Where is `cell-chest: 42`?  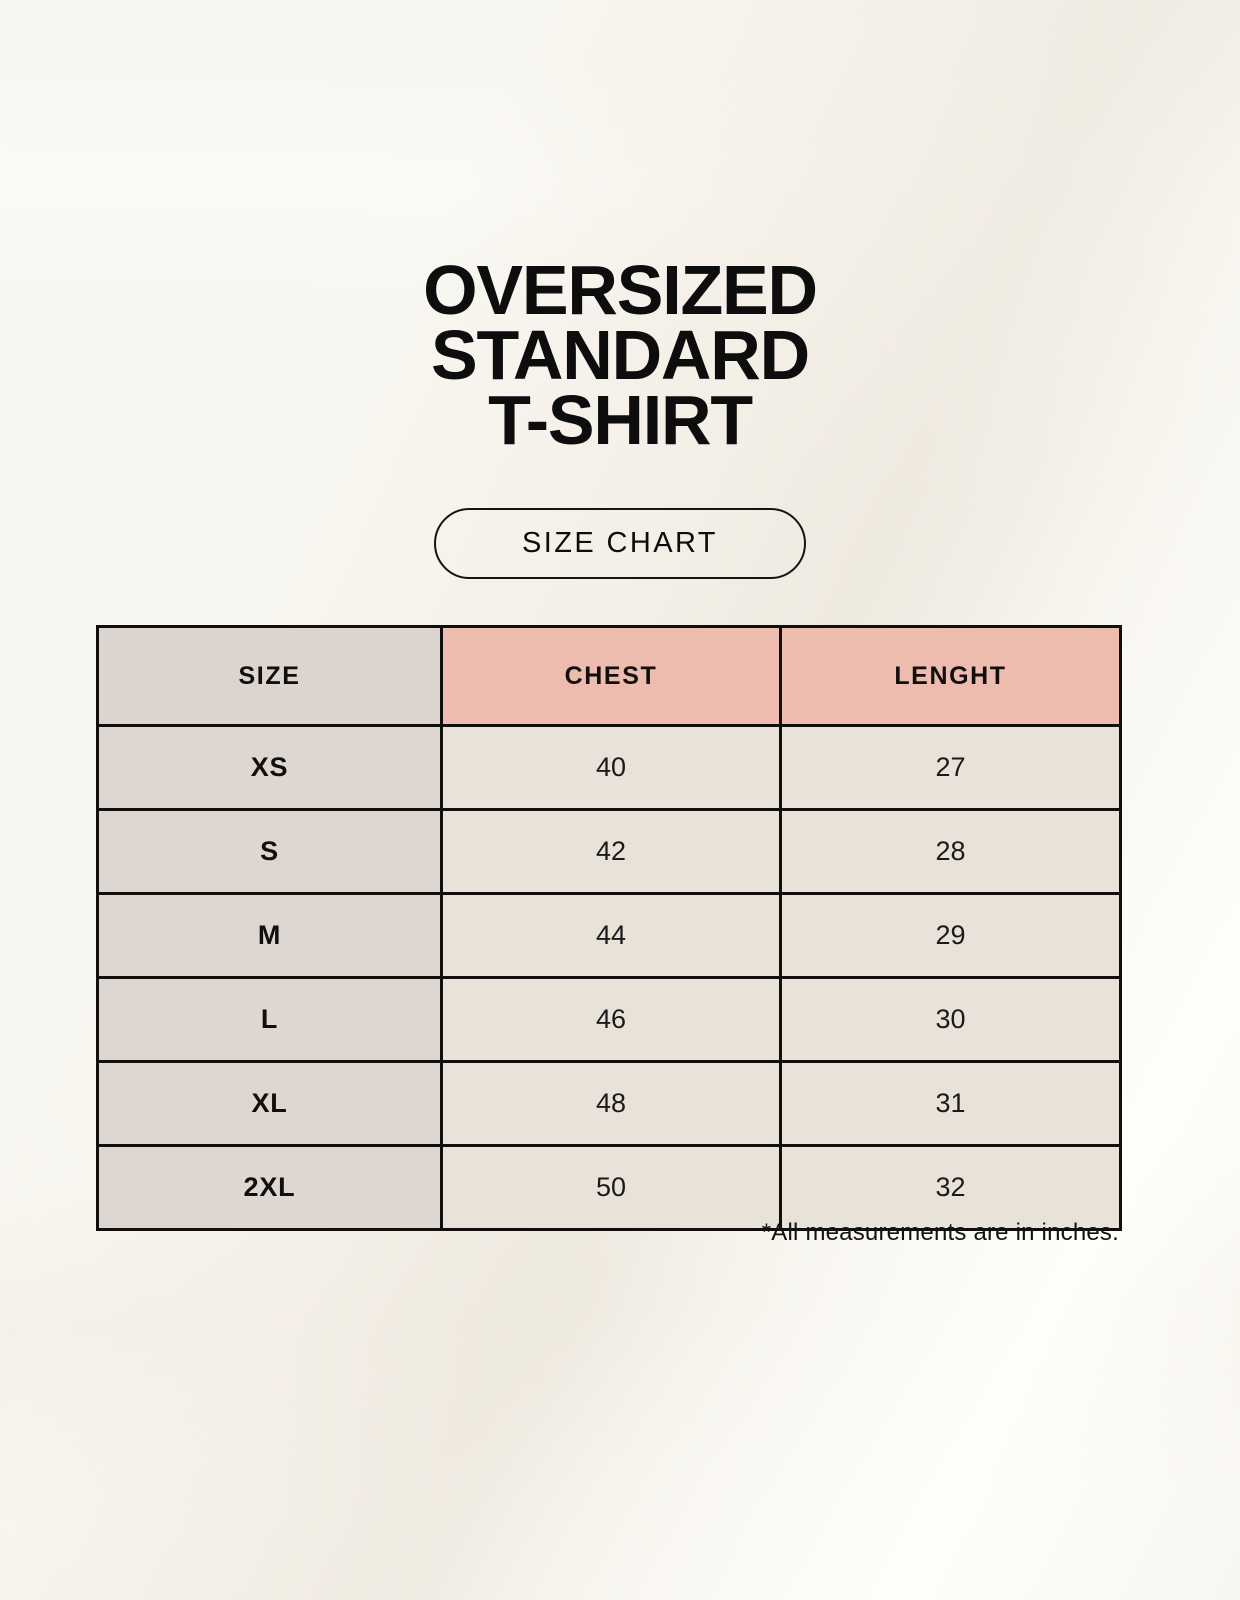 cell-chest: 42 is located at coordinates (611, 851).